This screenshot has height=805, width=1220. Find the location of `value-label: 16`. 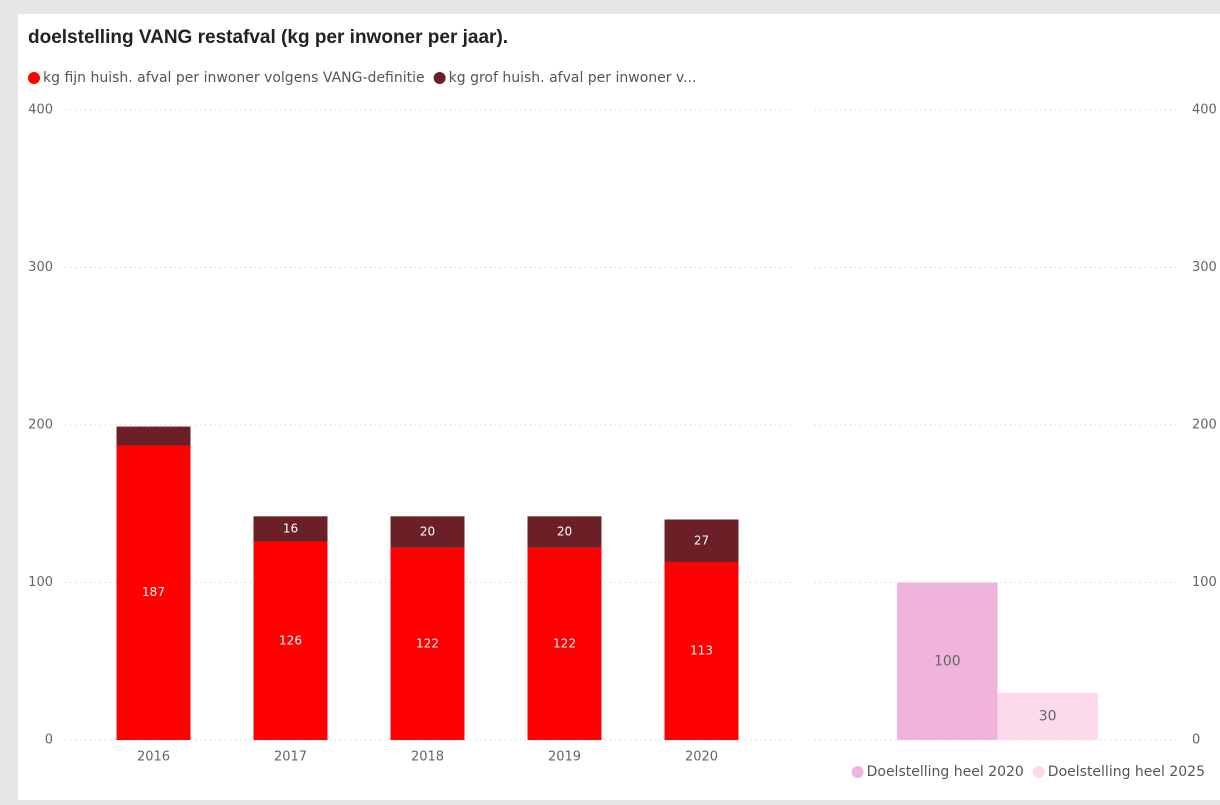

value-label: 16 is located at coordinates (290, 528).